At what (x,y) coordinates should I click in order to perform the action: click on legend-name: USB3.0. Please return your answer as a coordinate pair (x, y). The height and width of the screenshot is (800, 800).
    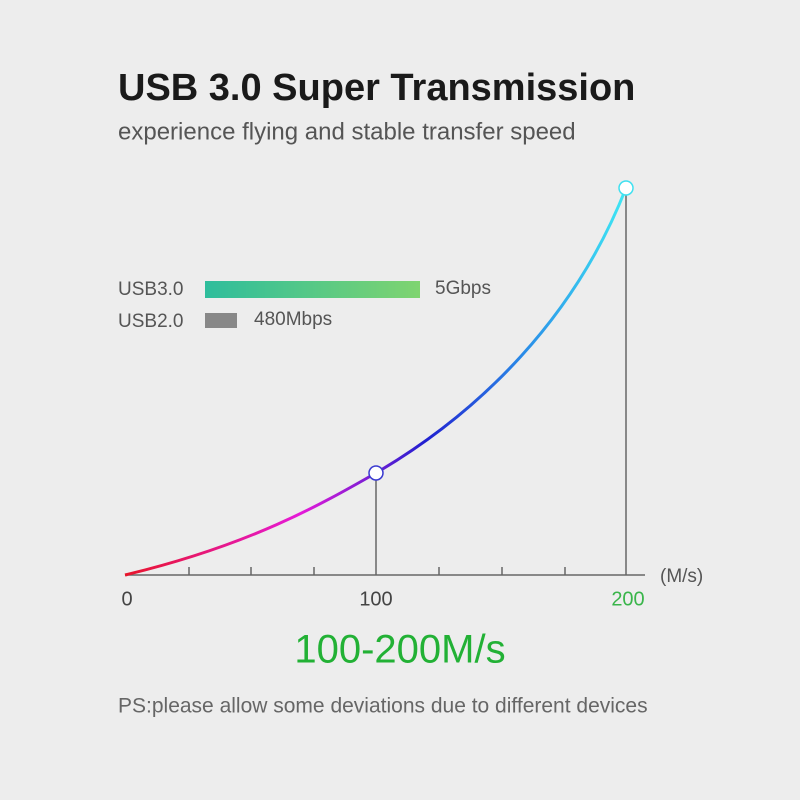
    Looking at the image, I should click on (150, 289).